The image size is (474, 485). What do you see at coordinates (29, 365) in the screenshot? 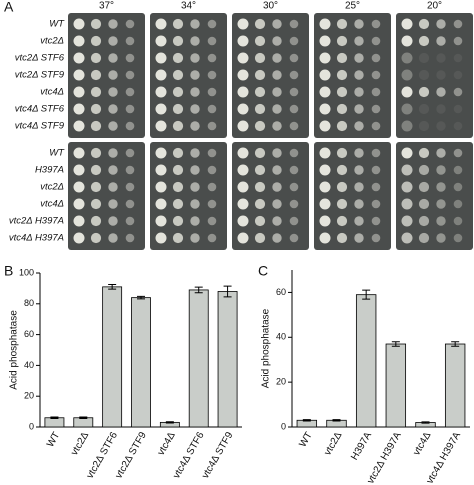
I see `y-tick-label: 40` at bounding box center [29, 365].